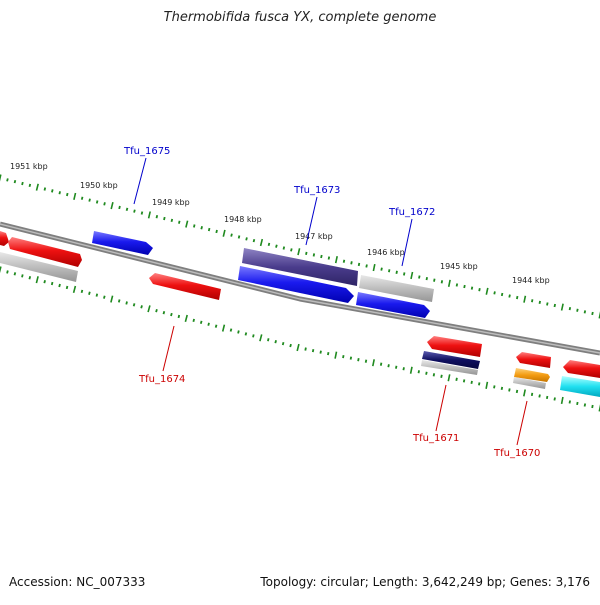 The width and height of the screenshot is (600, 605). I want to click on label-tfu-1672: Tfu_1672, so click(411, 212).